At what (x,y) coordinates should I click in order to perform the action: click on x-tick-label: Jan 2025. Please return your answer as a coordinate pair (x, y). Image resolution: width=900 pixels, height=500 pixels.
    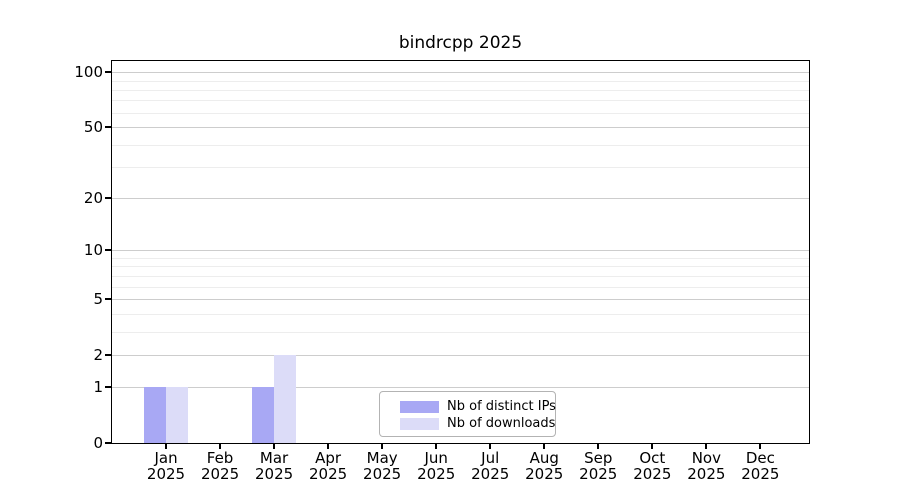
    Looking at the image, I should click on (166, 466).